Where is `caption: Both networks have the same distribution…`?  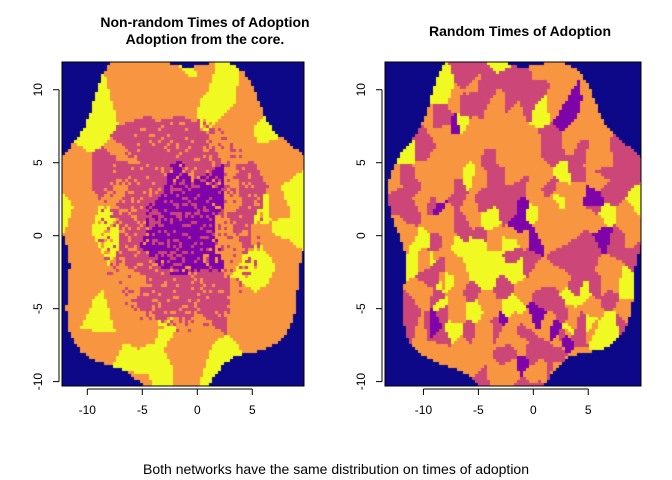 caption: Both networks have the same distribution… is located at coordinates (336, 469).